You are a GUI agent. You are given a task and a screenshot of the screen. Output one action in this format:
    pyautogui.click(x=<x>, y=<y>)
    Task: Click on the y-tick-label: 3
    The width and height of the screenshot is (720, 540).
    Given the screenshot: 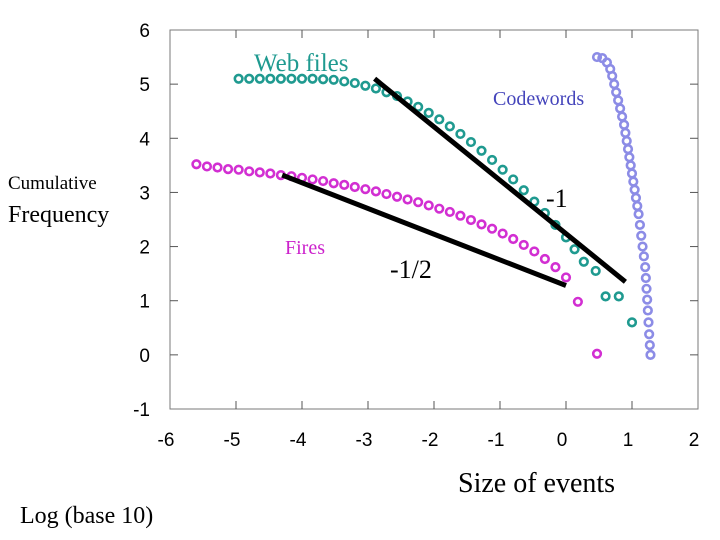 What is the action you would take?
    pyautogui.click(x=144, y=193)
    